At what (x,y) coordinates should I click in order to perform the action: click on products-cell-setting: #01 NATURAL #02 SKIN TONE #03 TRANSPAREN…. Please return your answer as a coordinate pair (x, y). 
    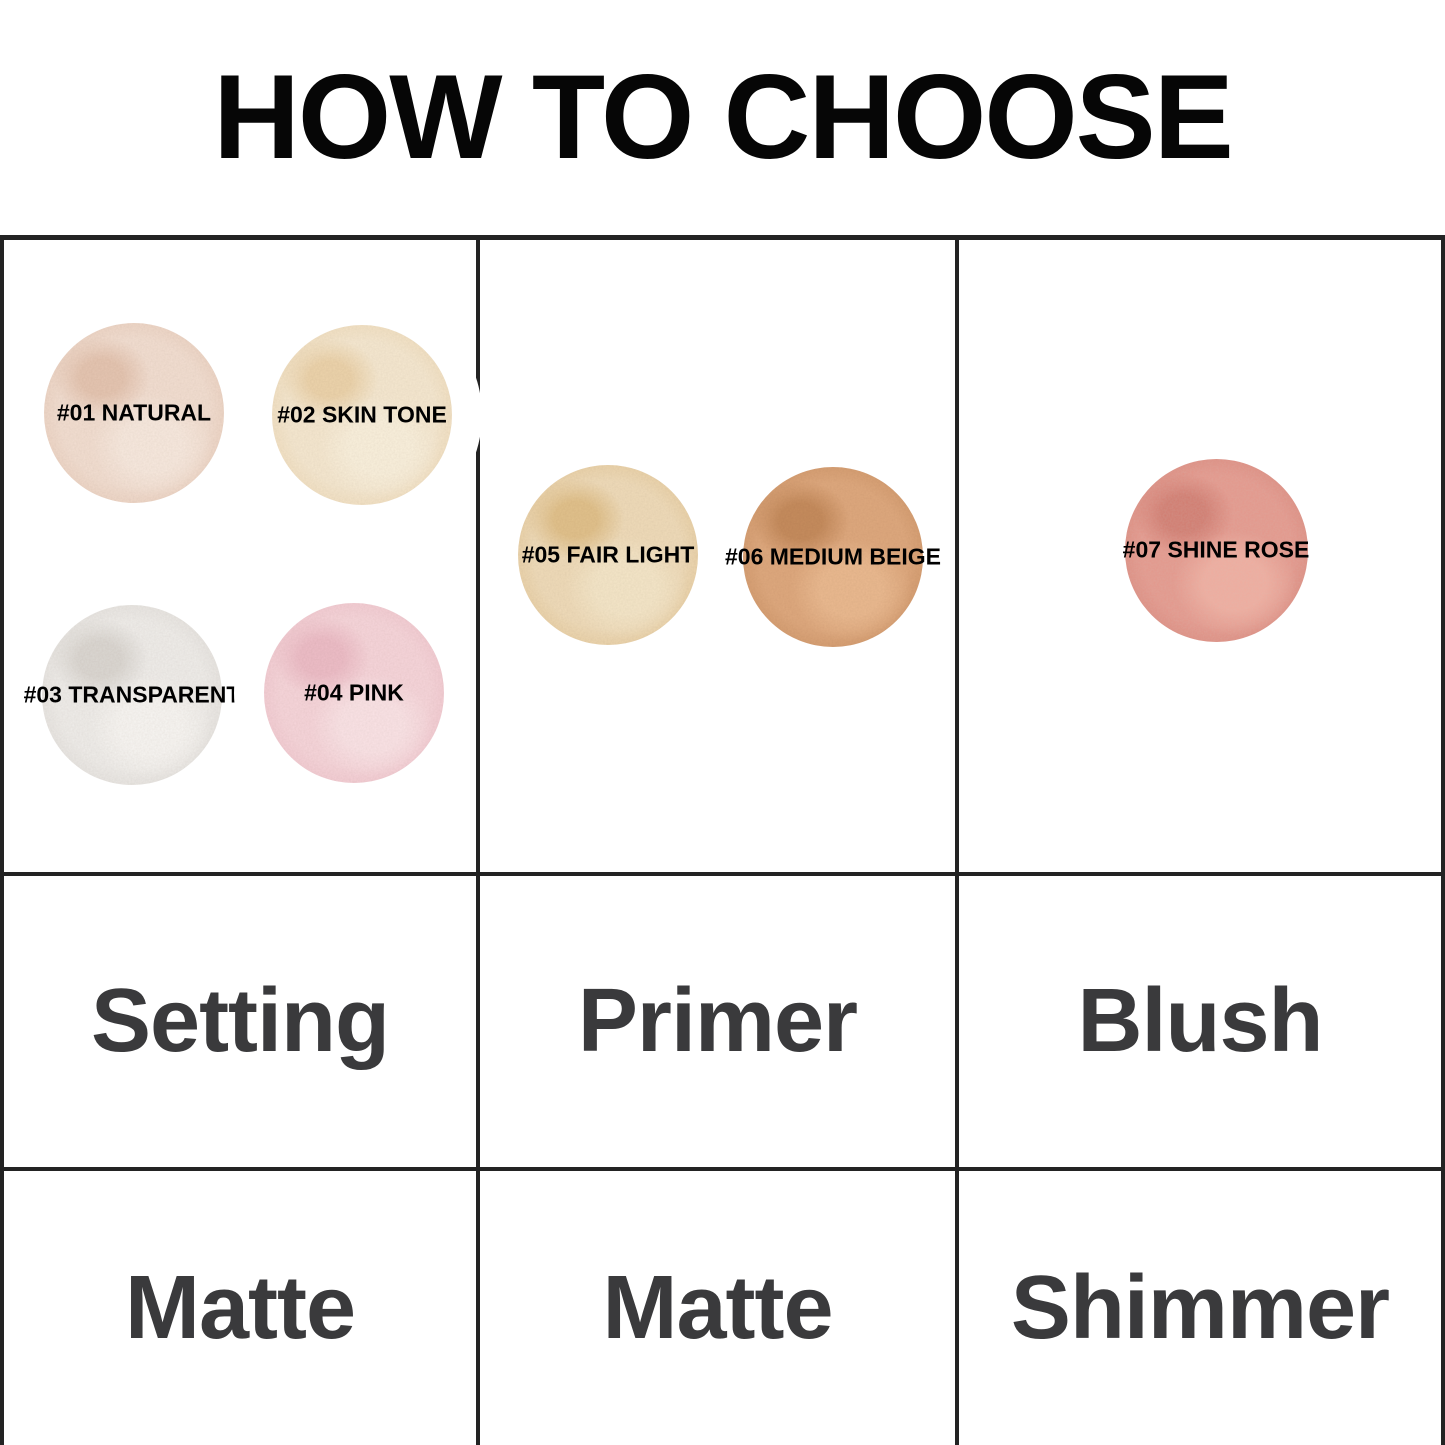
    Looking at the image, I should click on (243, 556).